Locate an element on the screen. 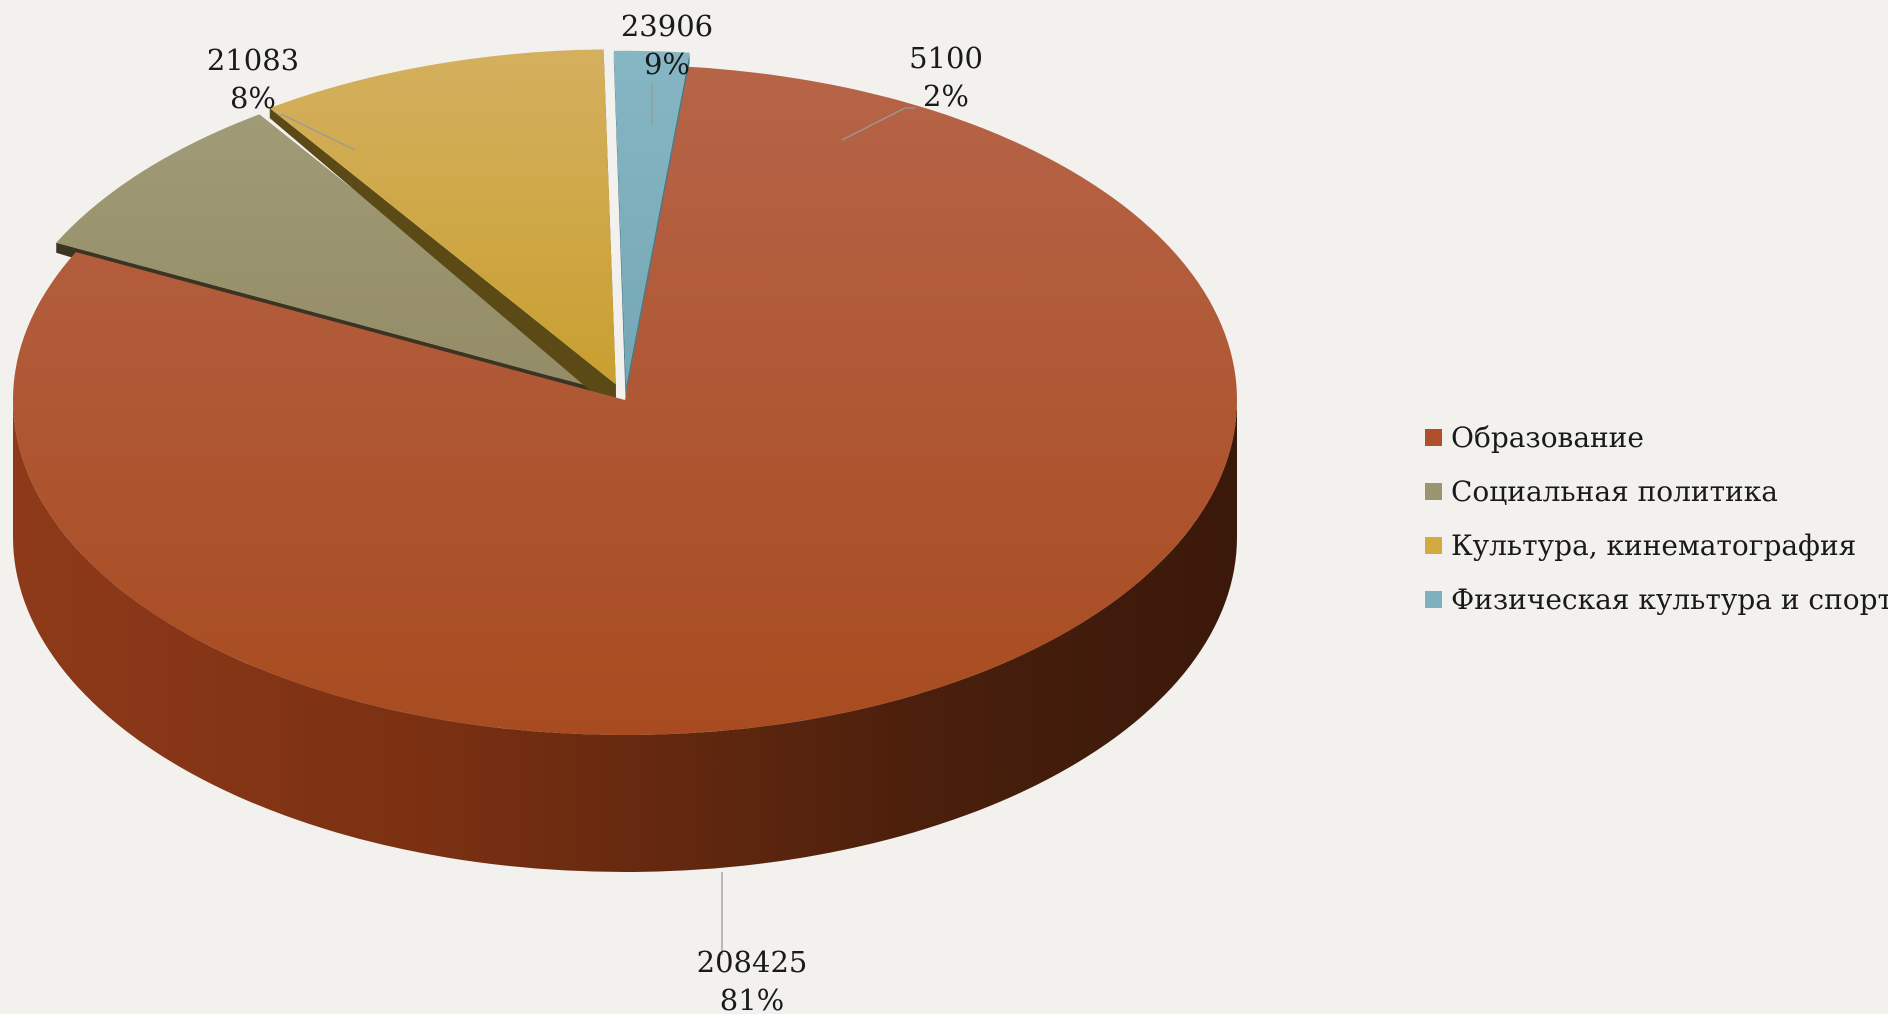 This screenshot has height=1014, width=1888. legend-swatch-sport is located at coordinates (1433, 599).